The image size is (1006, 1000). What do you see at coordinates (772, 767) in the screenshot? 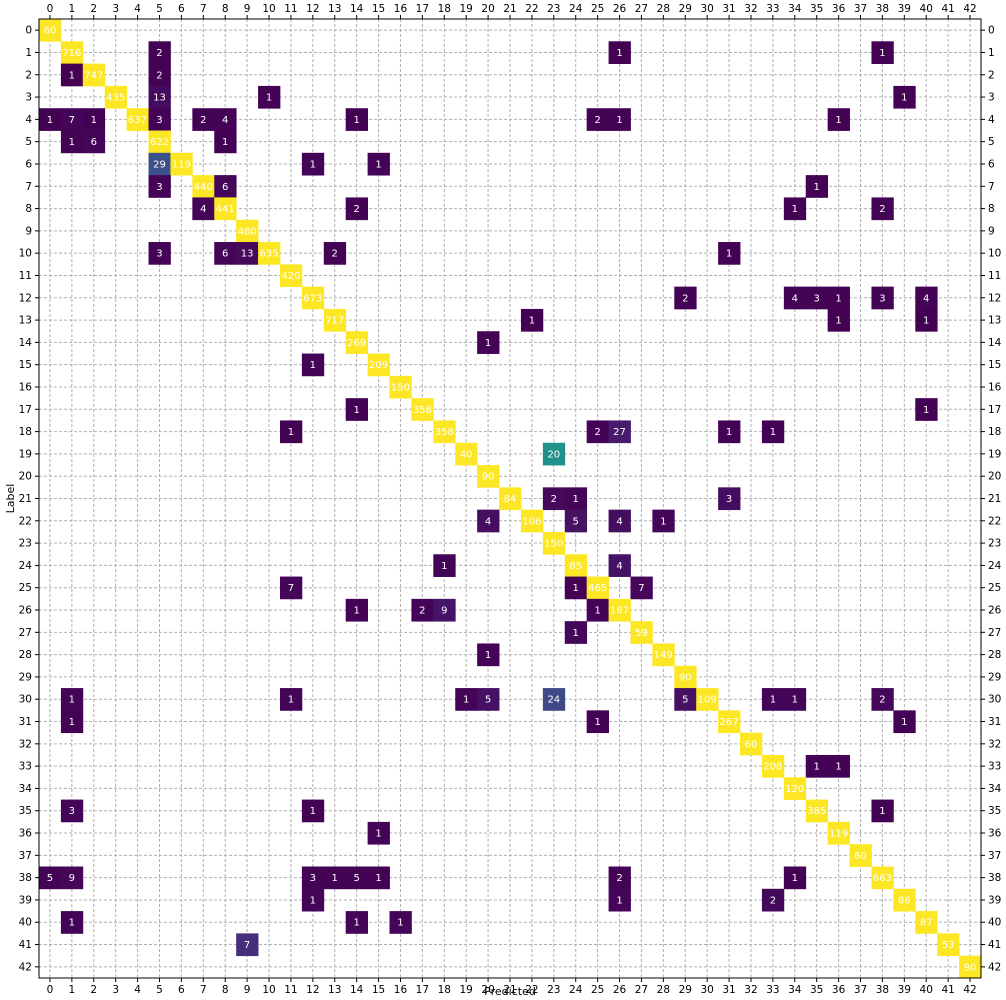
I see `cell-value-label: 208` at bounding box center [772, 767].